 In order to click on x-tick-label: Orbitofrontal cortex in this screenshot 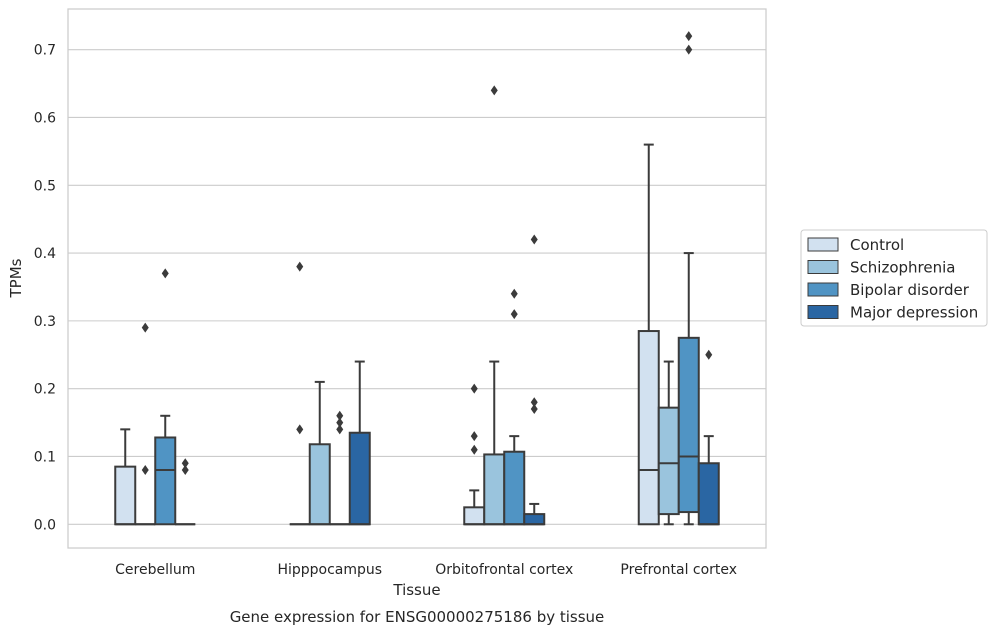, I will do `click(504, 570)`.